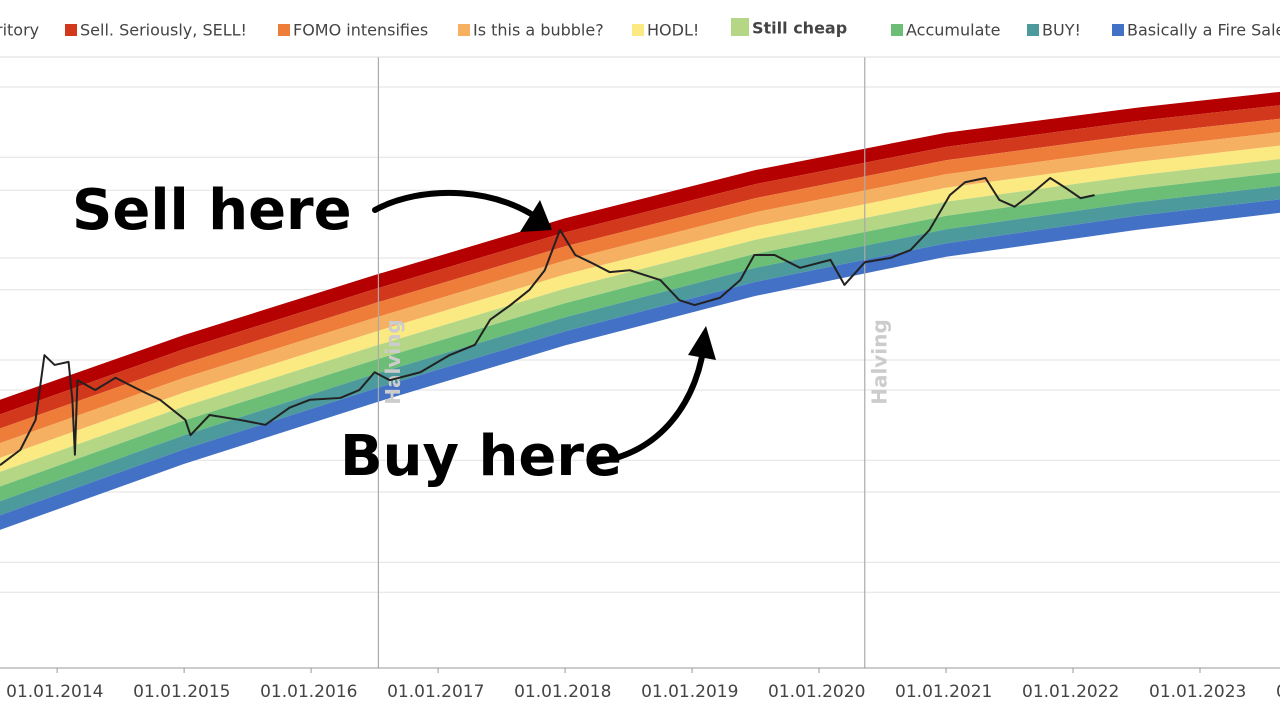 The width and height of the screenshot is (1280, 720). What do you see at coordinates (953, 30) in the screenshot?
I see `legend-label: Accumulate` at bounding box center [953, 30].